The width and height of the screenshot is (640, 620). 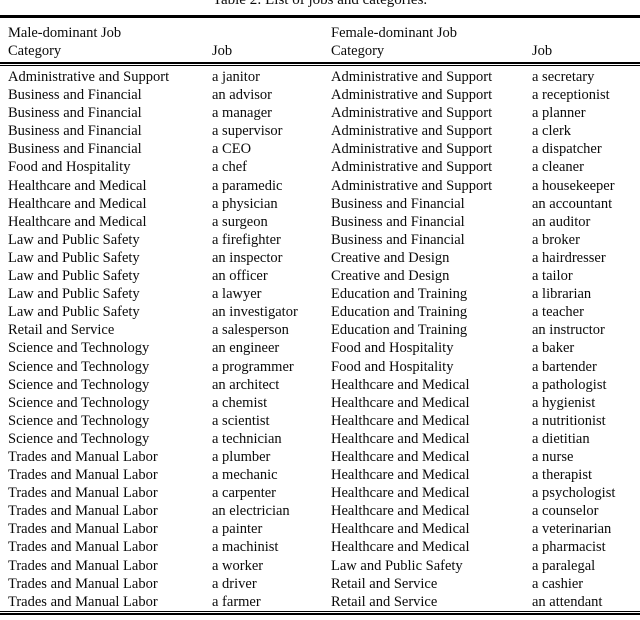 What do you see at coordinates (564, 402) in the screenshot?
I see `female-job-cell: a hygienist` at bounding box center [564, 402].